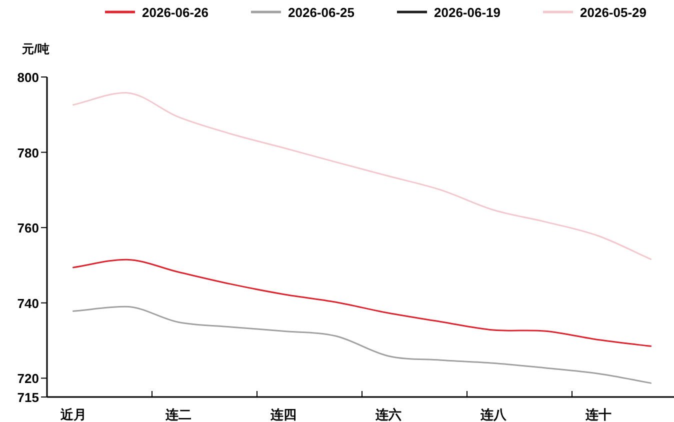 This screenshot has height=422, width=674. Describe the element at coordinates (28, 152) in the screenshot. I see `y-tick-label: 780` at that location.